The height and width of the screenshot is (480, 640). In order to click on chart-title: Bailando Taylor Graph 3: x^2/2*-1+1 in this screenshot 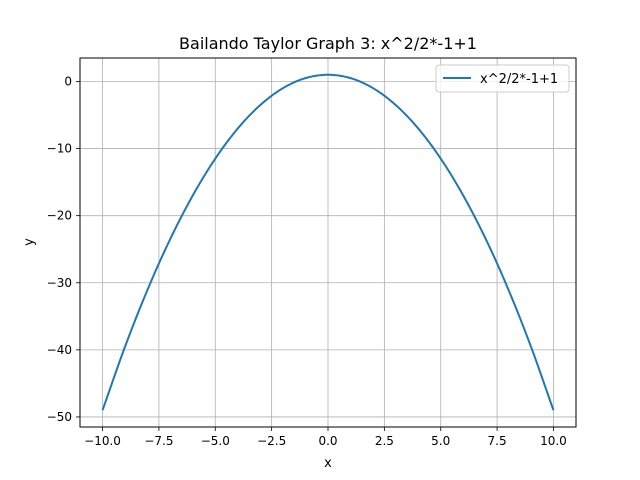, I will do `click(328, 43)`.